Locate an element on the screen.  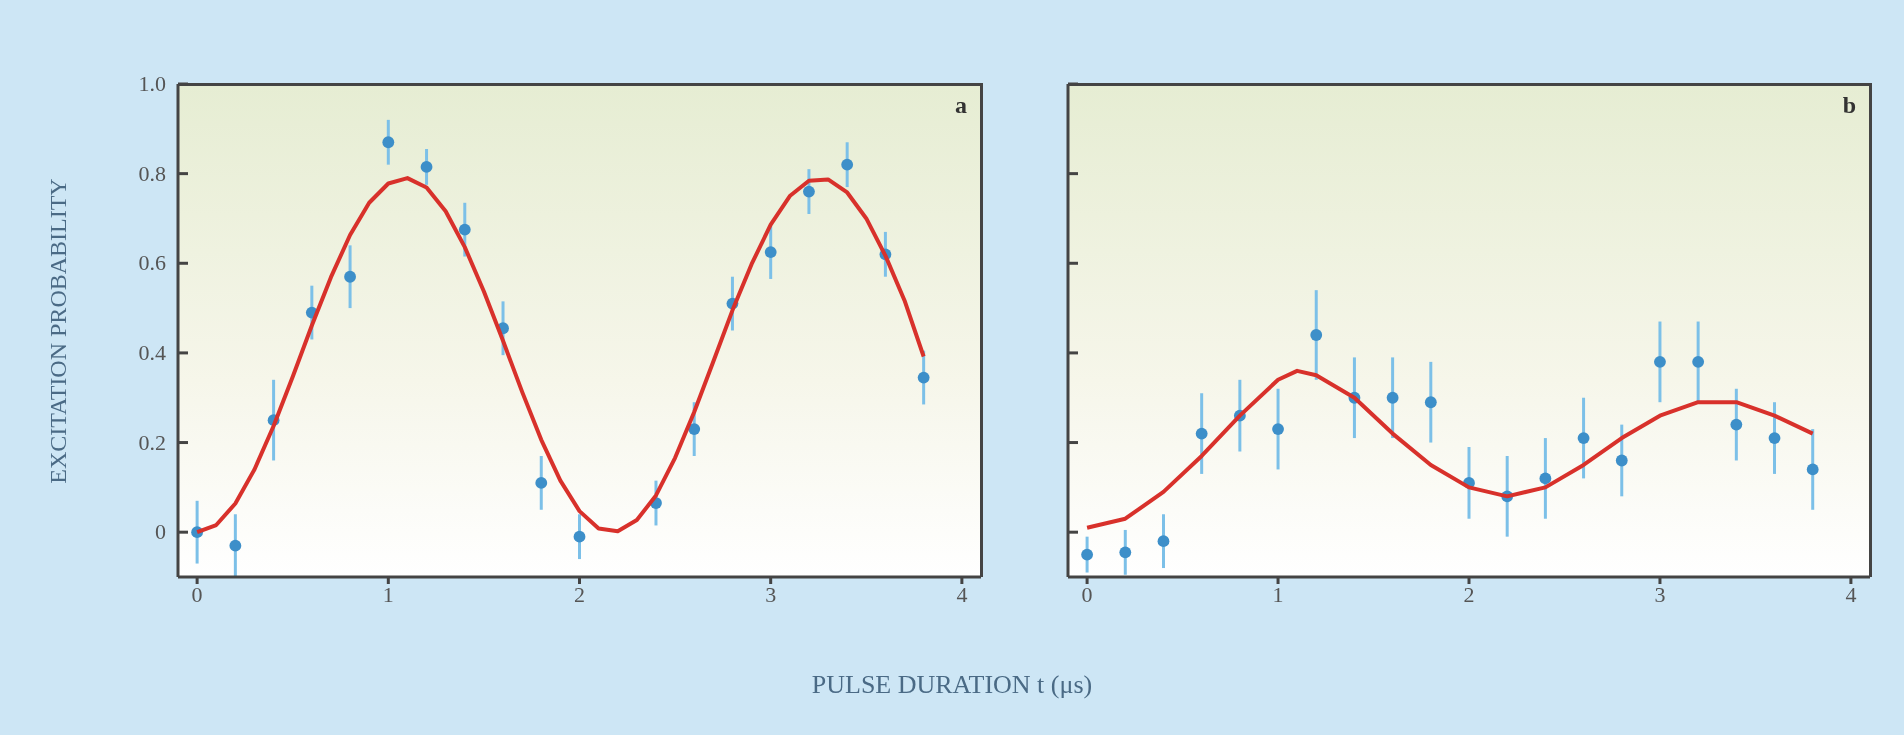
y-tick-label: 0.4 is located at coordinates (152, 352).